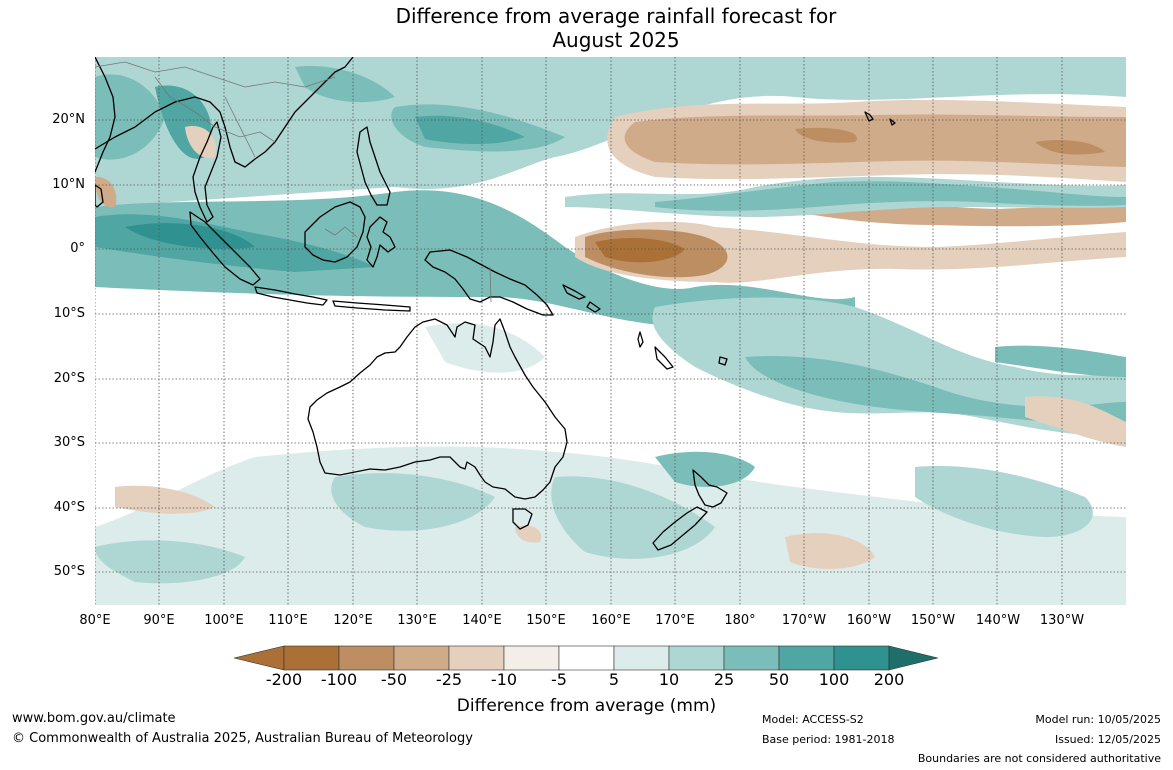 Image resolution: width=1173 pixels, height=770 pixels. Describe the element at coordinates (394, 679) in the screenshot. I see `colorbar-label: -50` at that location.